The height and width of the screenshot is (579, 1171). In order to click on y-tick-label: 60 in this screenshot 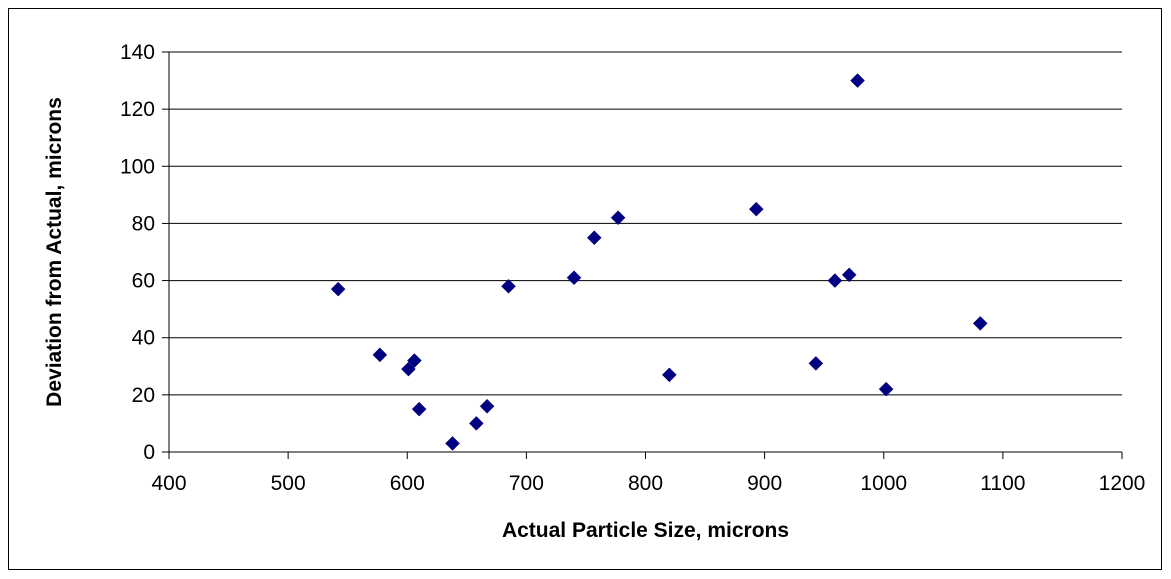, I will do `click(143, 281)`.